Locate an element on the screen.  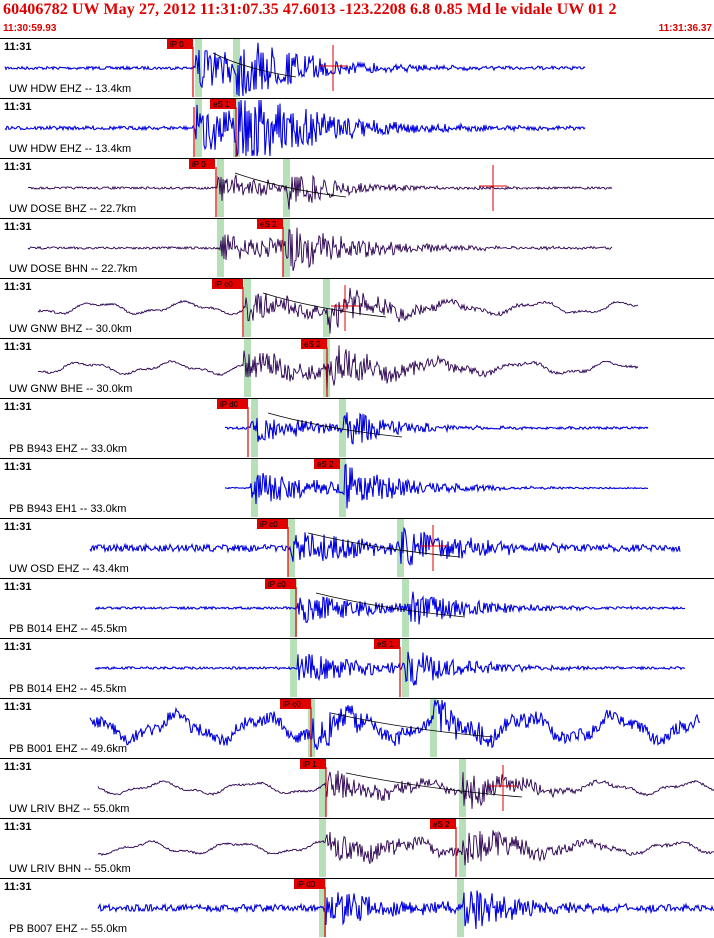
trace-panel: iP d0 11:31 PB B007 EHZ -- 55.0km is located at coordinates (357, 907).